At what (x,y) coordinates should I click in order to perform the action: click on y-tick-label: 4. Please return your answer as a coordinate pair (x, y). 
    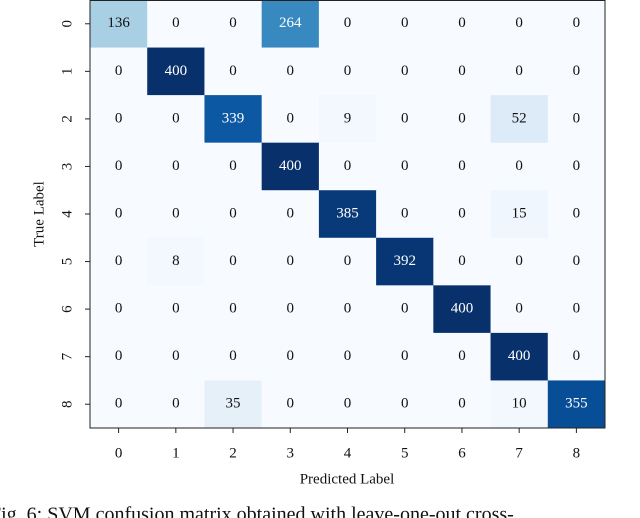
    Looking at the image, I should click on (67, 214).